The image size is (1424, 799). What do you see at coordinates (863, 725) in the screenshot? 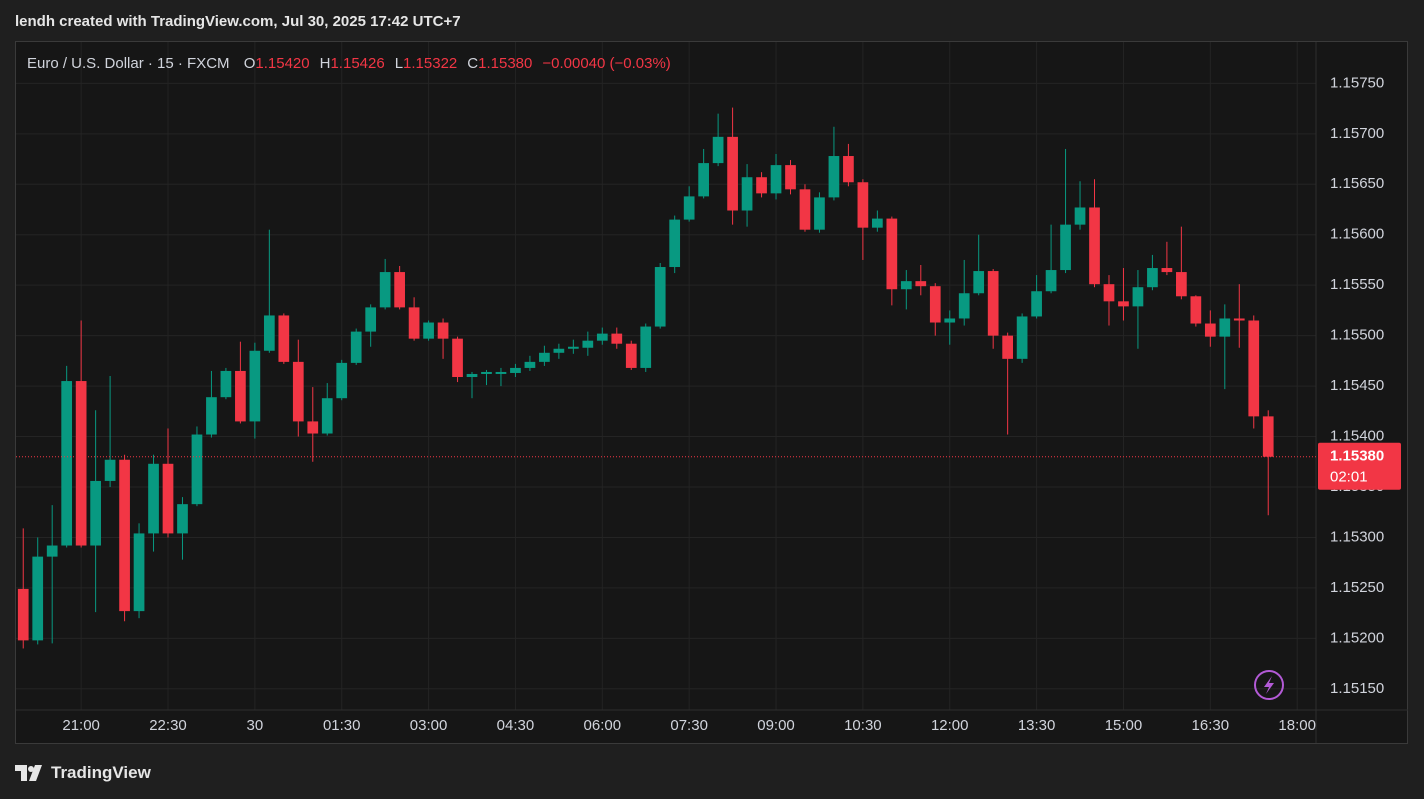
I see `x-tick-label: 10:30` at bounding box center [863, 725].